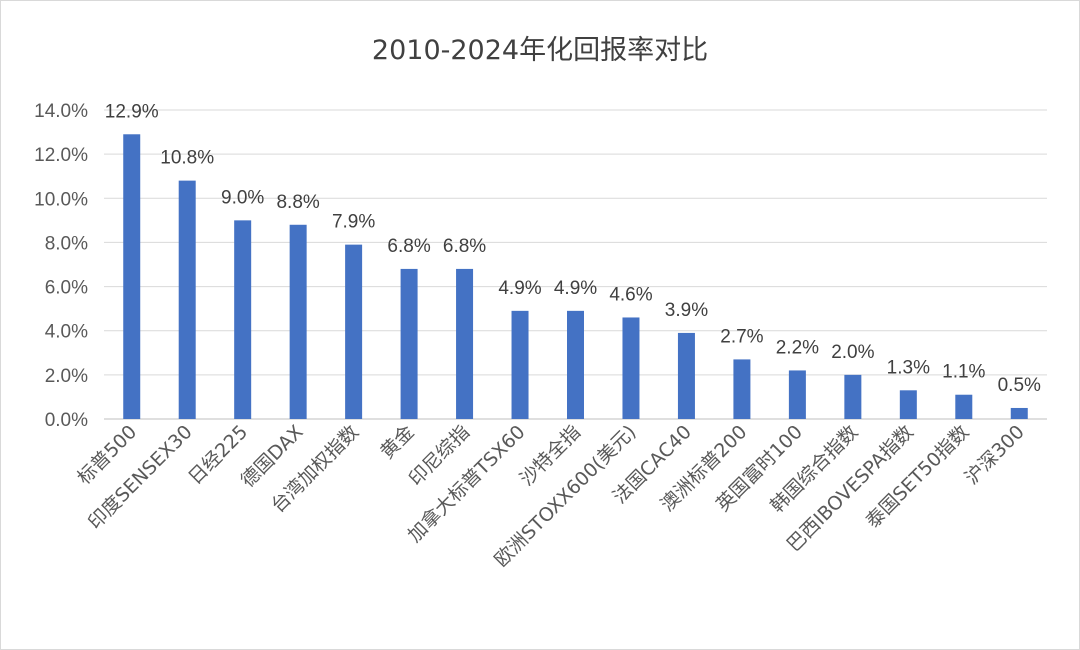 The image size is (1080, 650). What do you see at coordinates (242, 197) in the screenshot?
I see `data-label: 9.0%` at bounding box center [242, 197].